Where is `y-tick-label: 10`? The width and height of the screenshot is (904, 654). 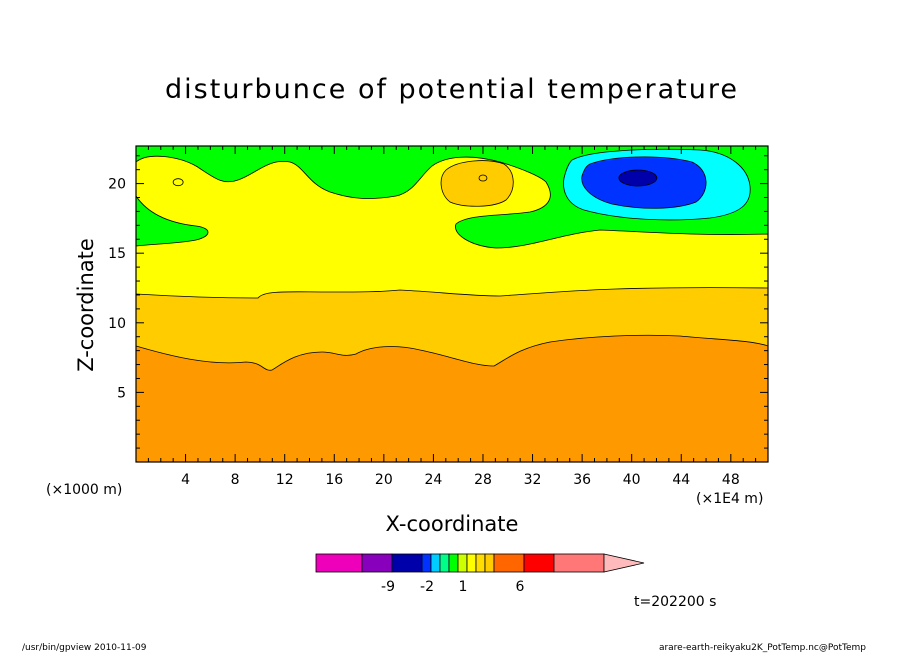
y-tick-label: 10 is located at coordinates (117, 324).